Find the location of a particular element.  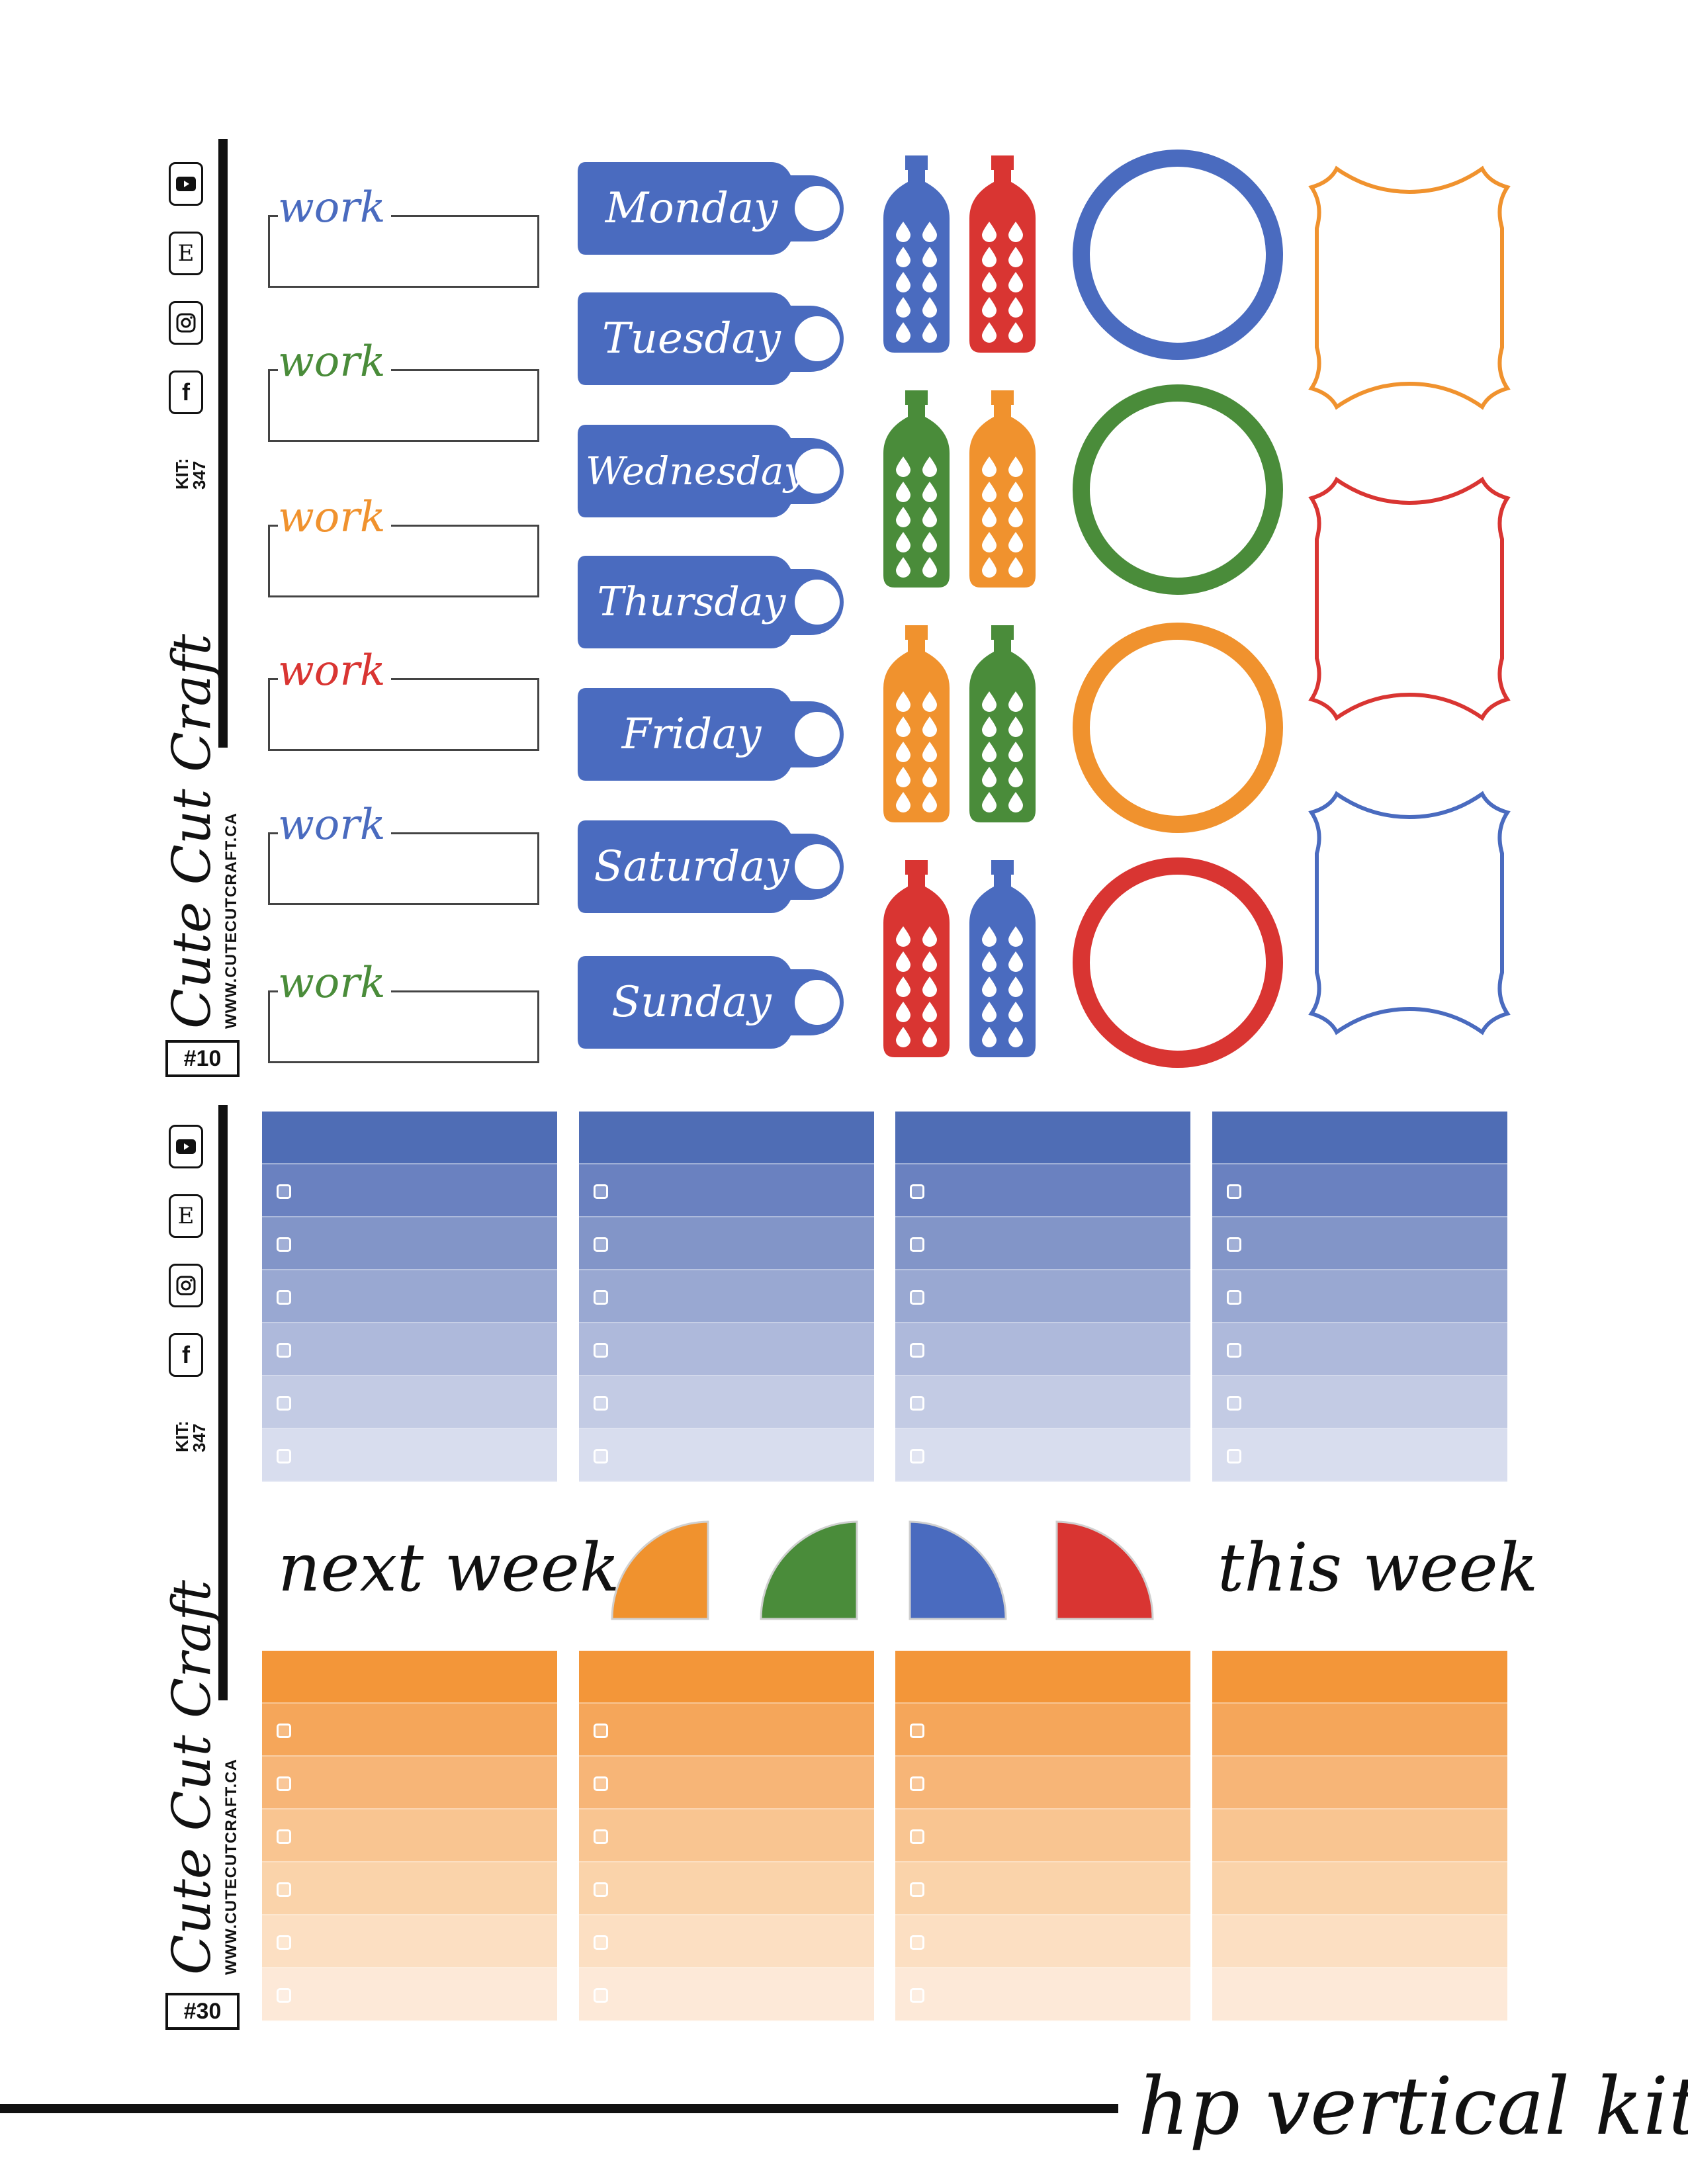

sheet-number: #30 is located at coordinates (203, 2012).